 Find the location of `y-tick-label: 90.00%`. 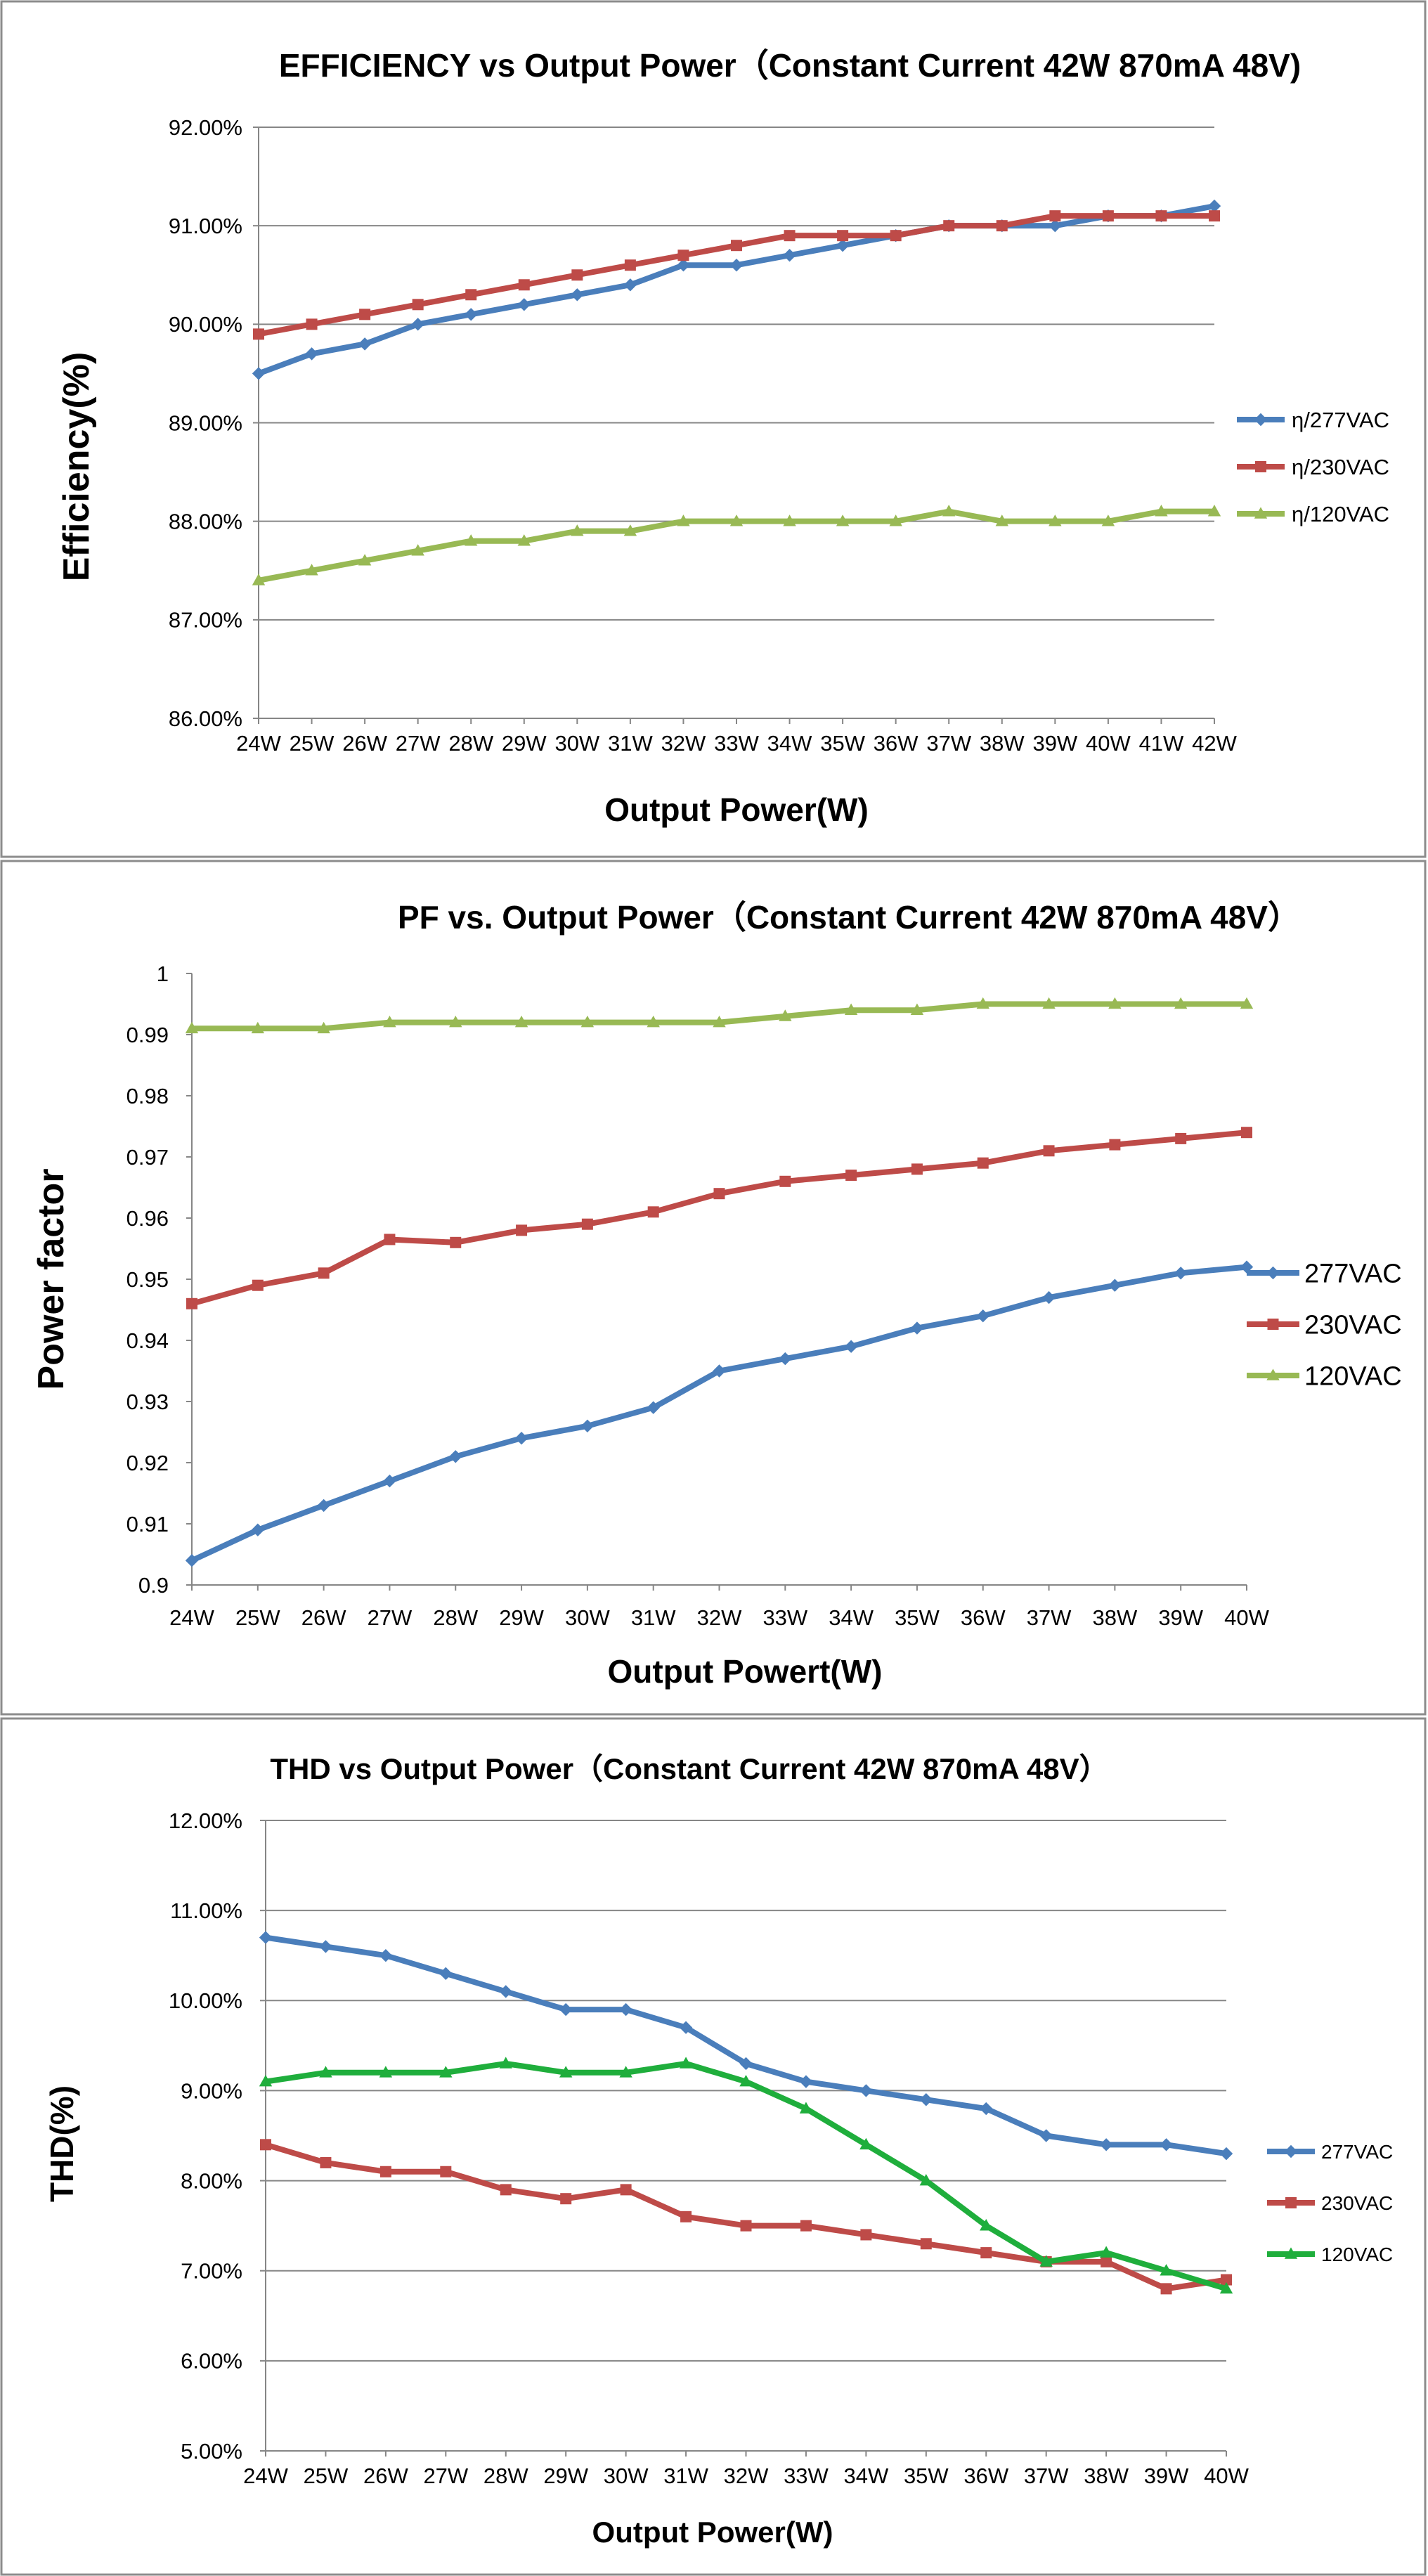

y-tick-label: 90.00% is located at coordinates (205, 325).